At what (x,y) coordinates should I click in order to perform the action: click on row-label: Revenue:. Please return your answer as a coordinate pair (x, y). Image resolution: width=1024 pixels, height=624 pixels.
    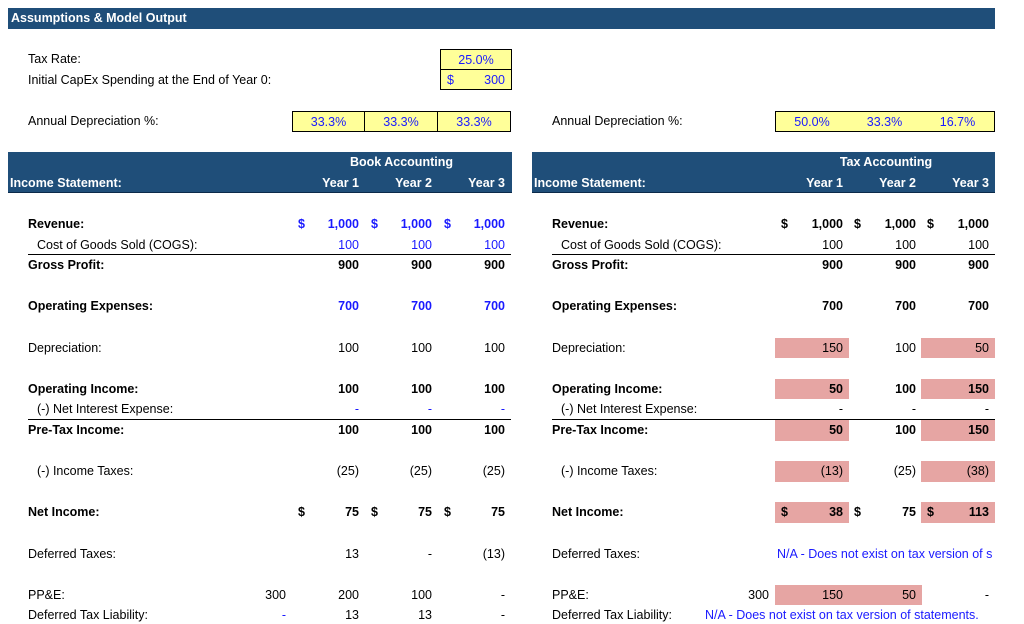
    Looking at the image, I should click on (580, 224).